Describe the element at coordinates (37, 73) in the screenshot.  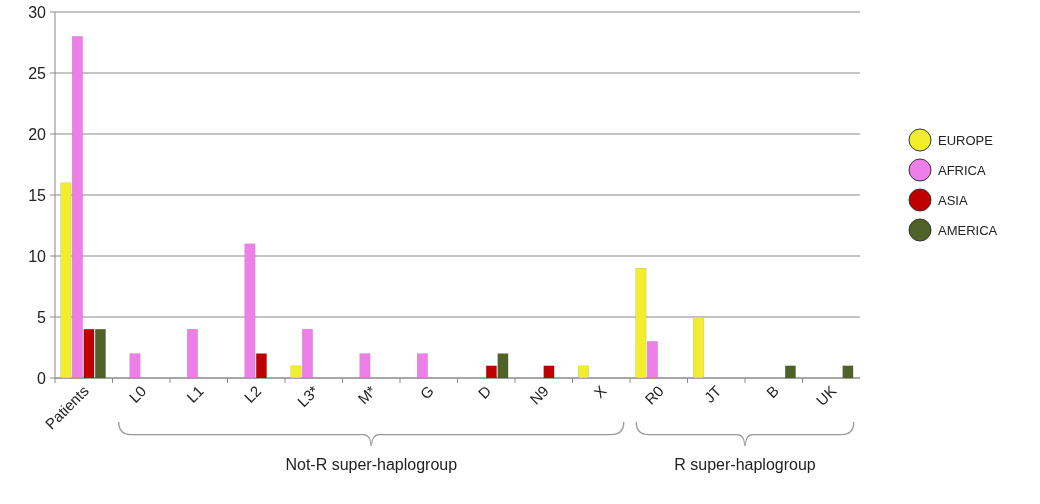
I see `y-tick-label: 25` at that location.